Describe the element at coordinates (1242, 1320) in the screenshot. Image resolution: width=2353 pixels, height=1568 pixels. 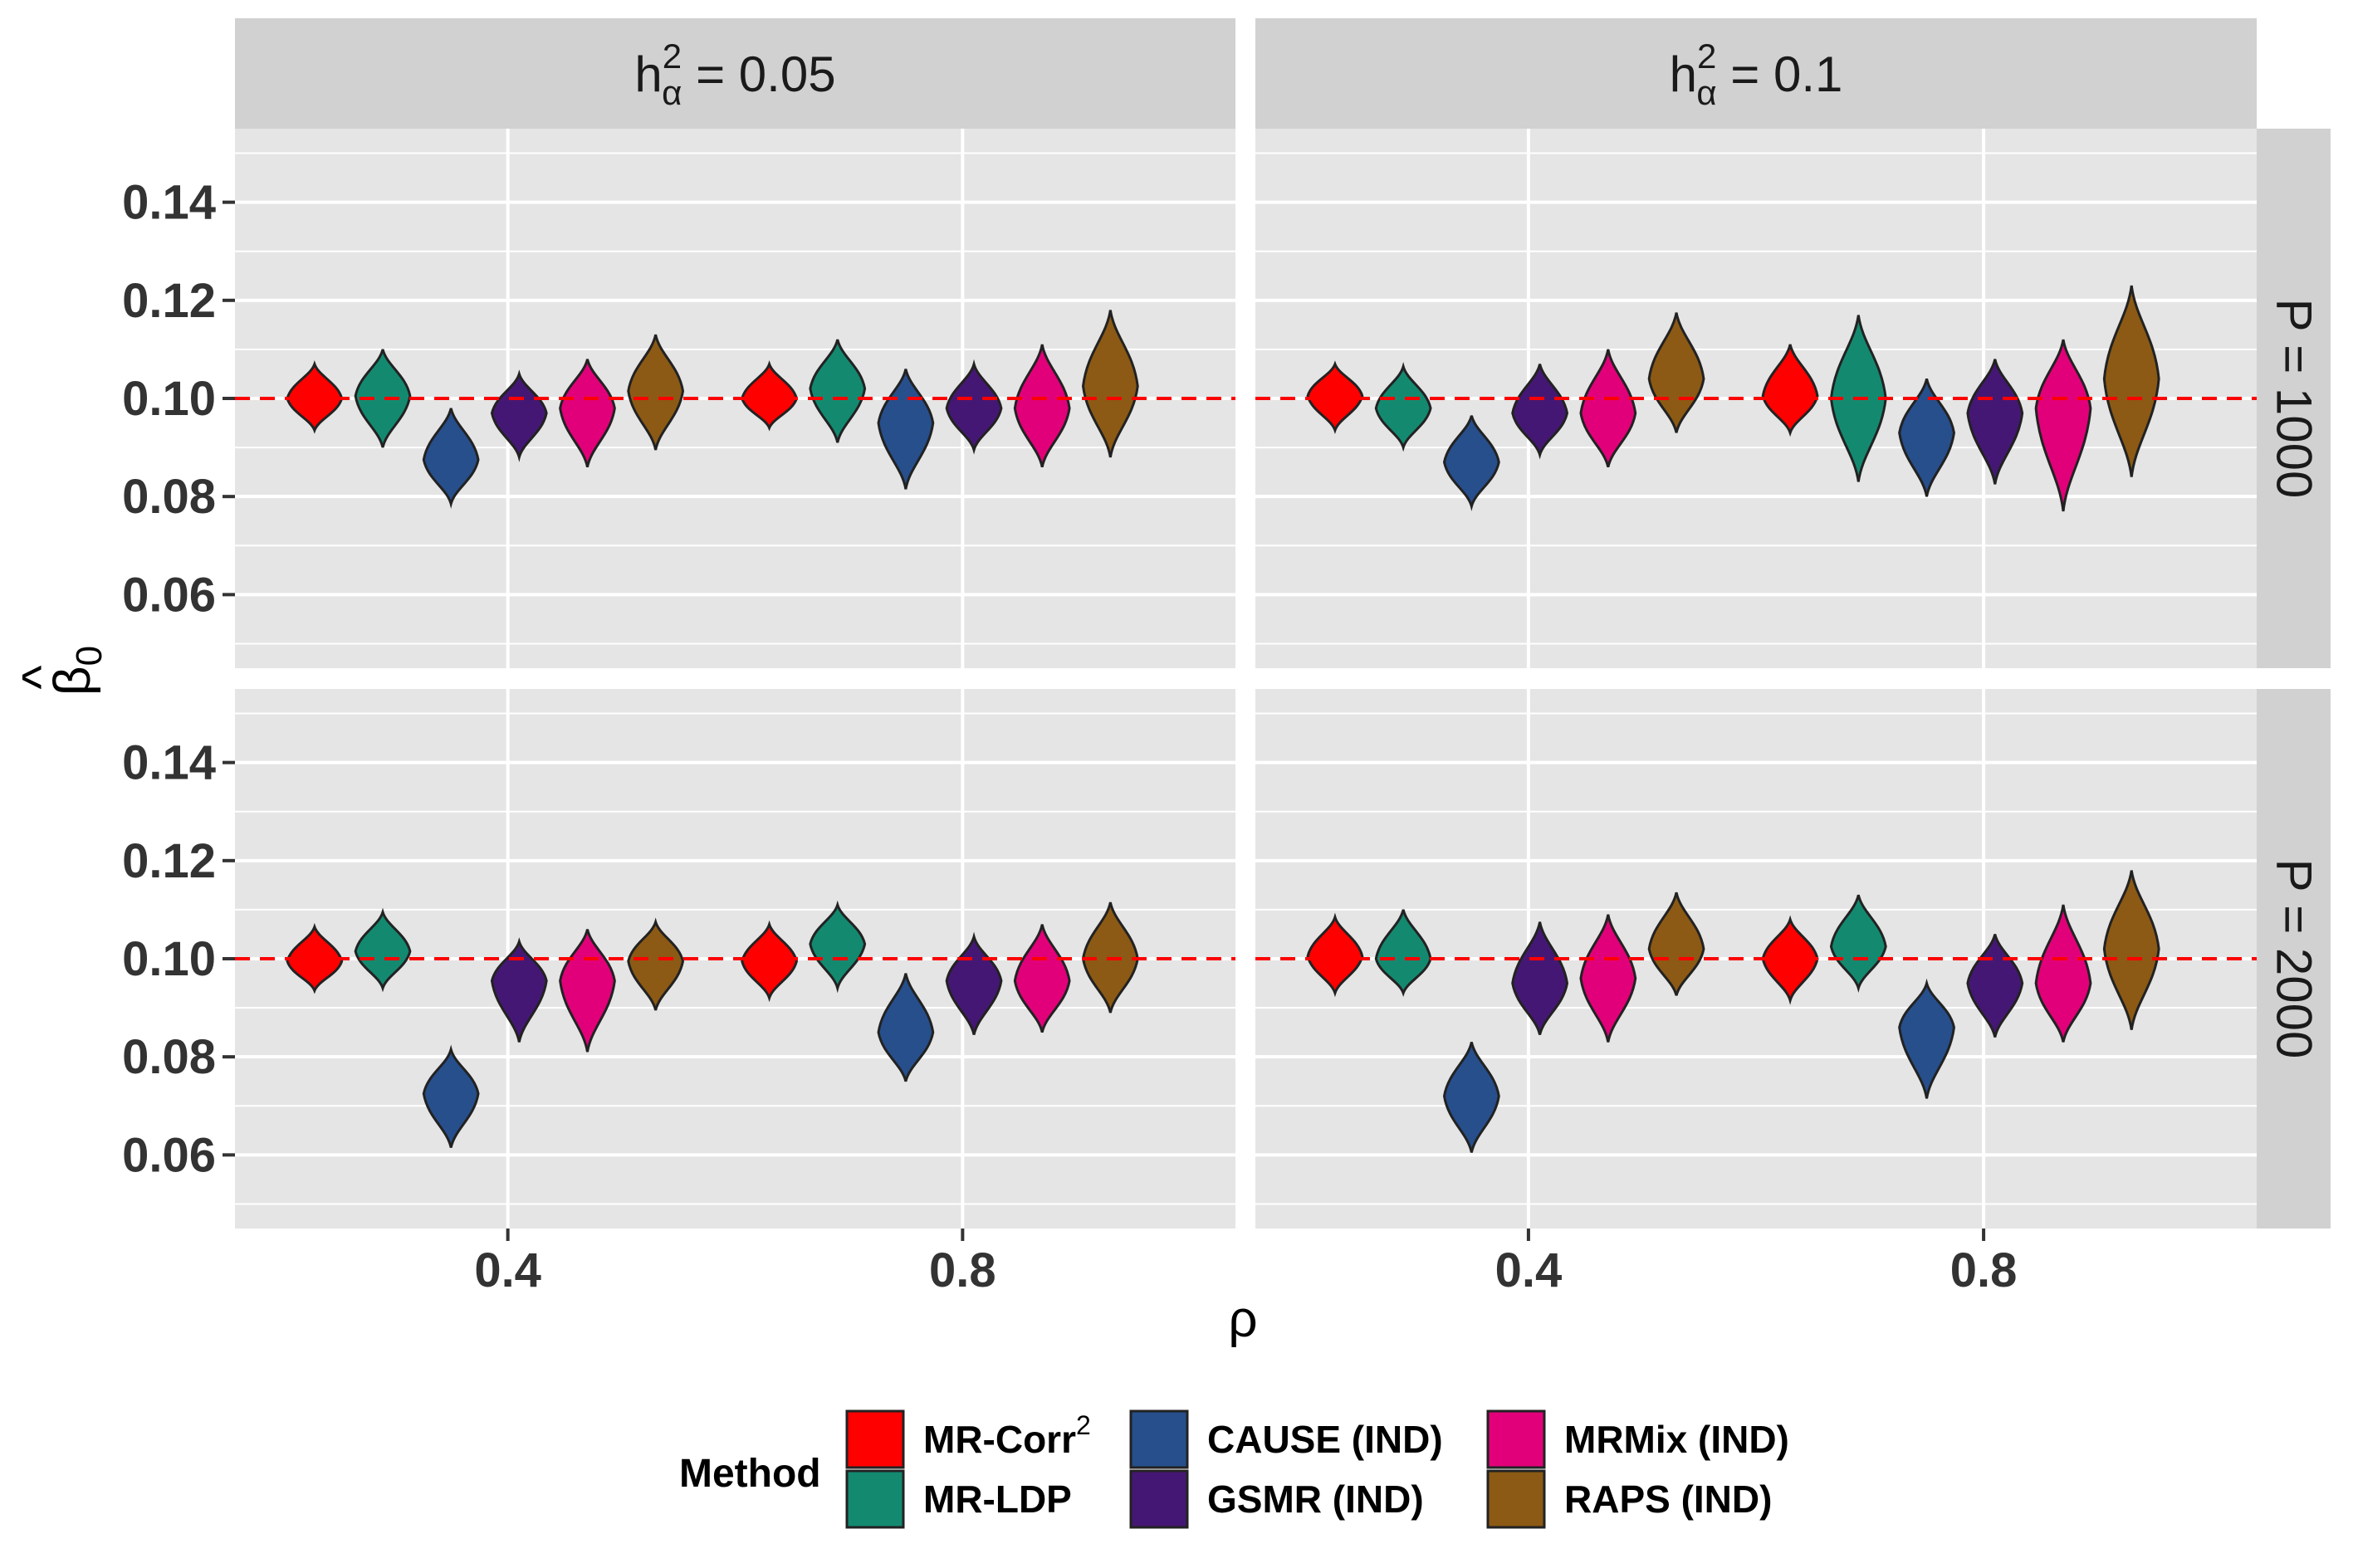
I see `x-axis-title: ρ` at that location.